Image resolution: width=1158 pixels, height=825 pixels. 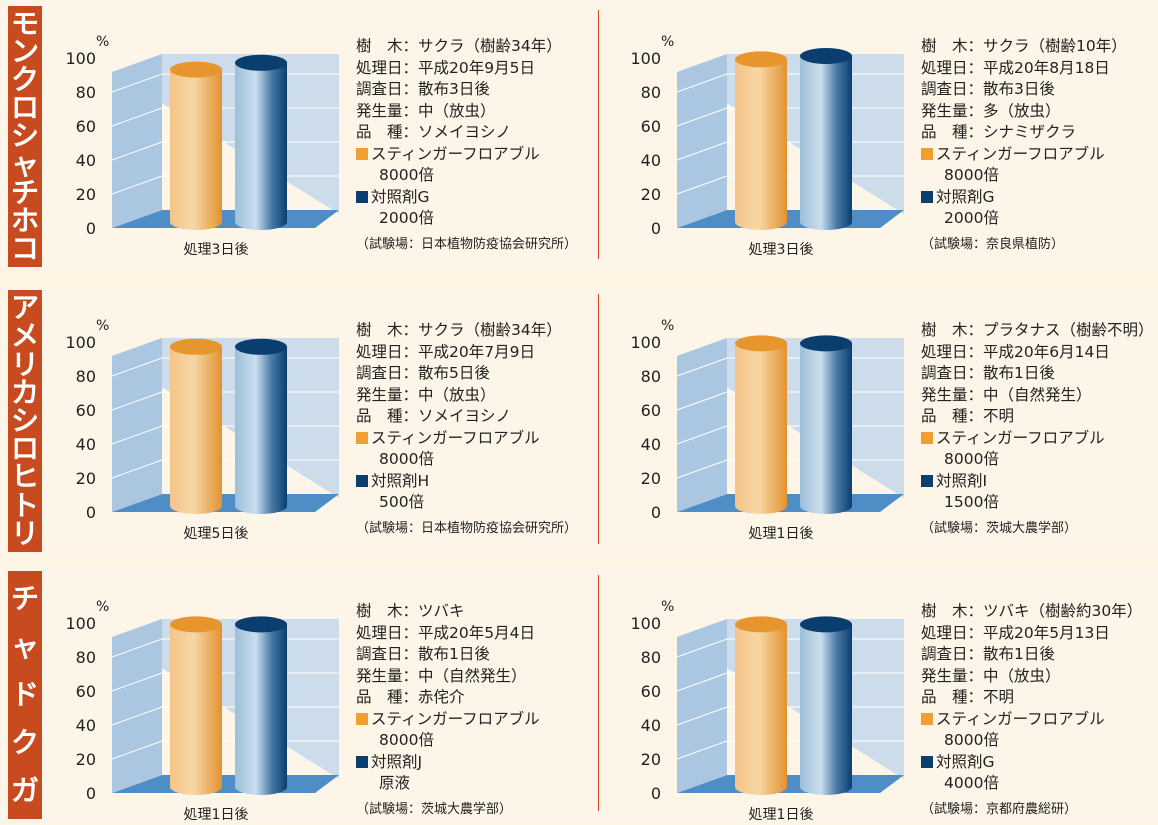 I want to click on info-line: 品 種：不明, so click(x=968, y=416).